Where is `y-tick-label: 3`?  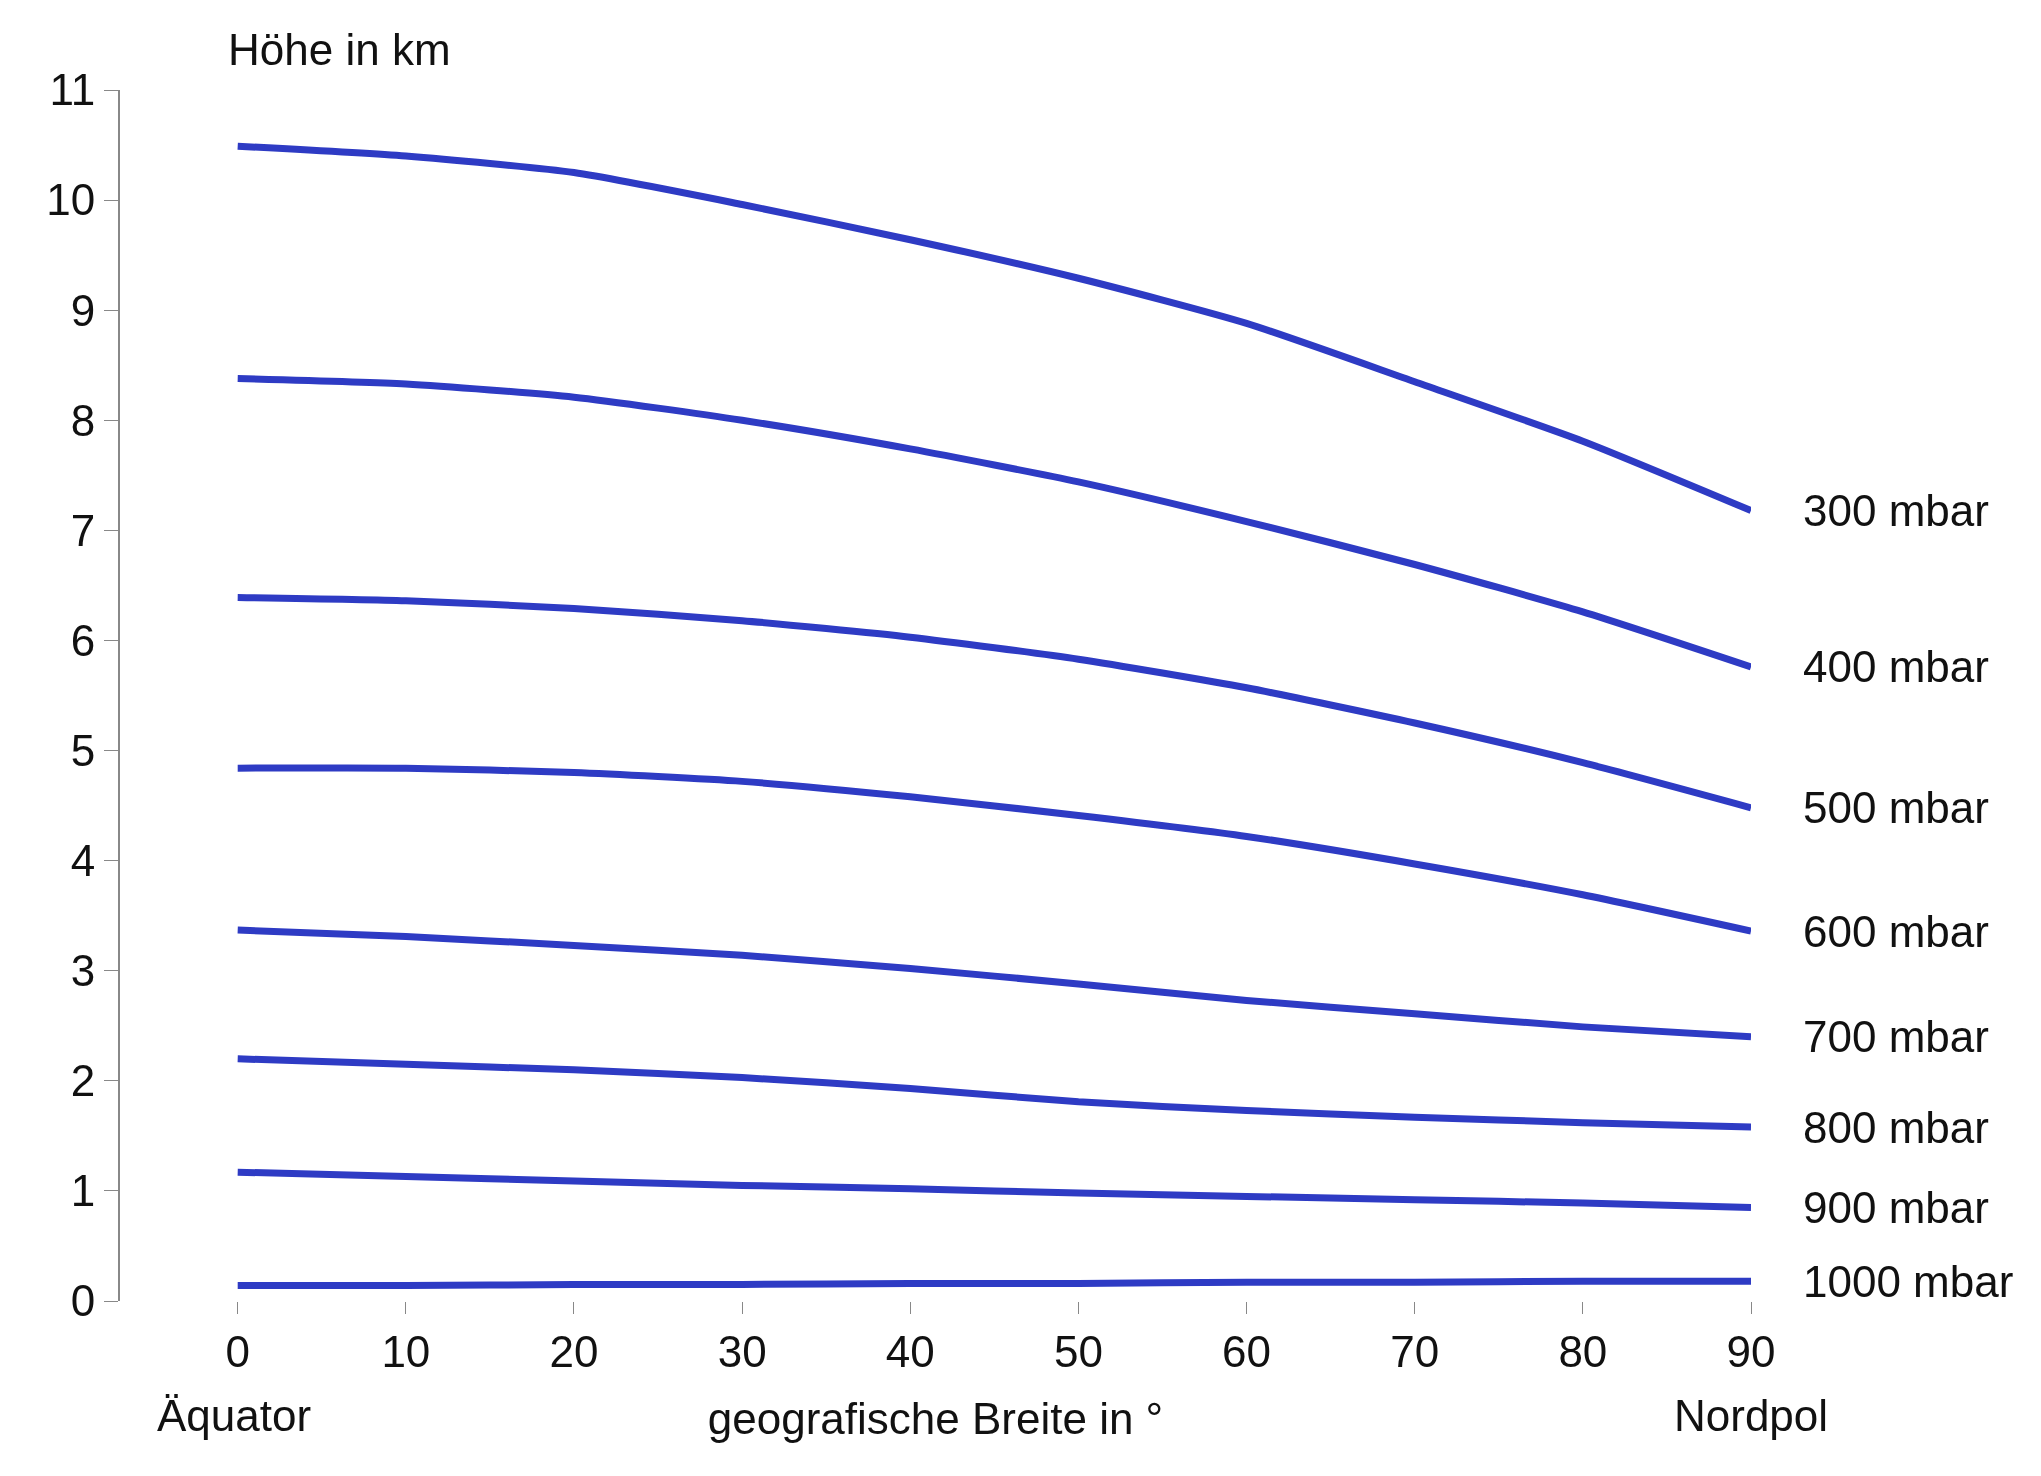
y-tick-label: 3 is located at coordinates (83, 971).